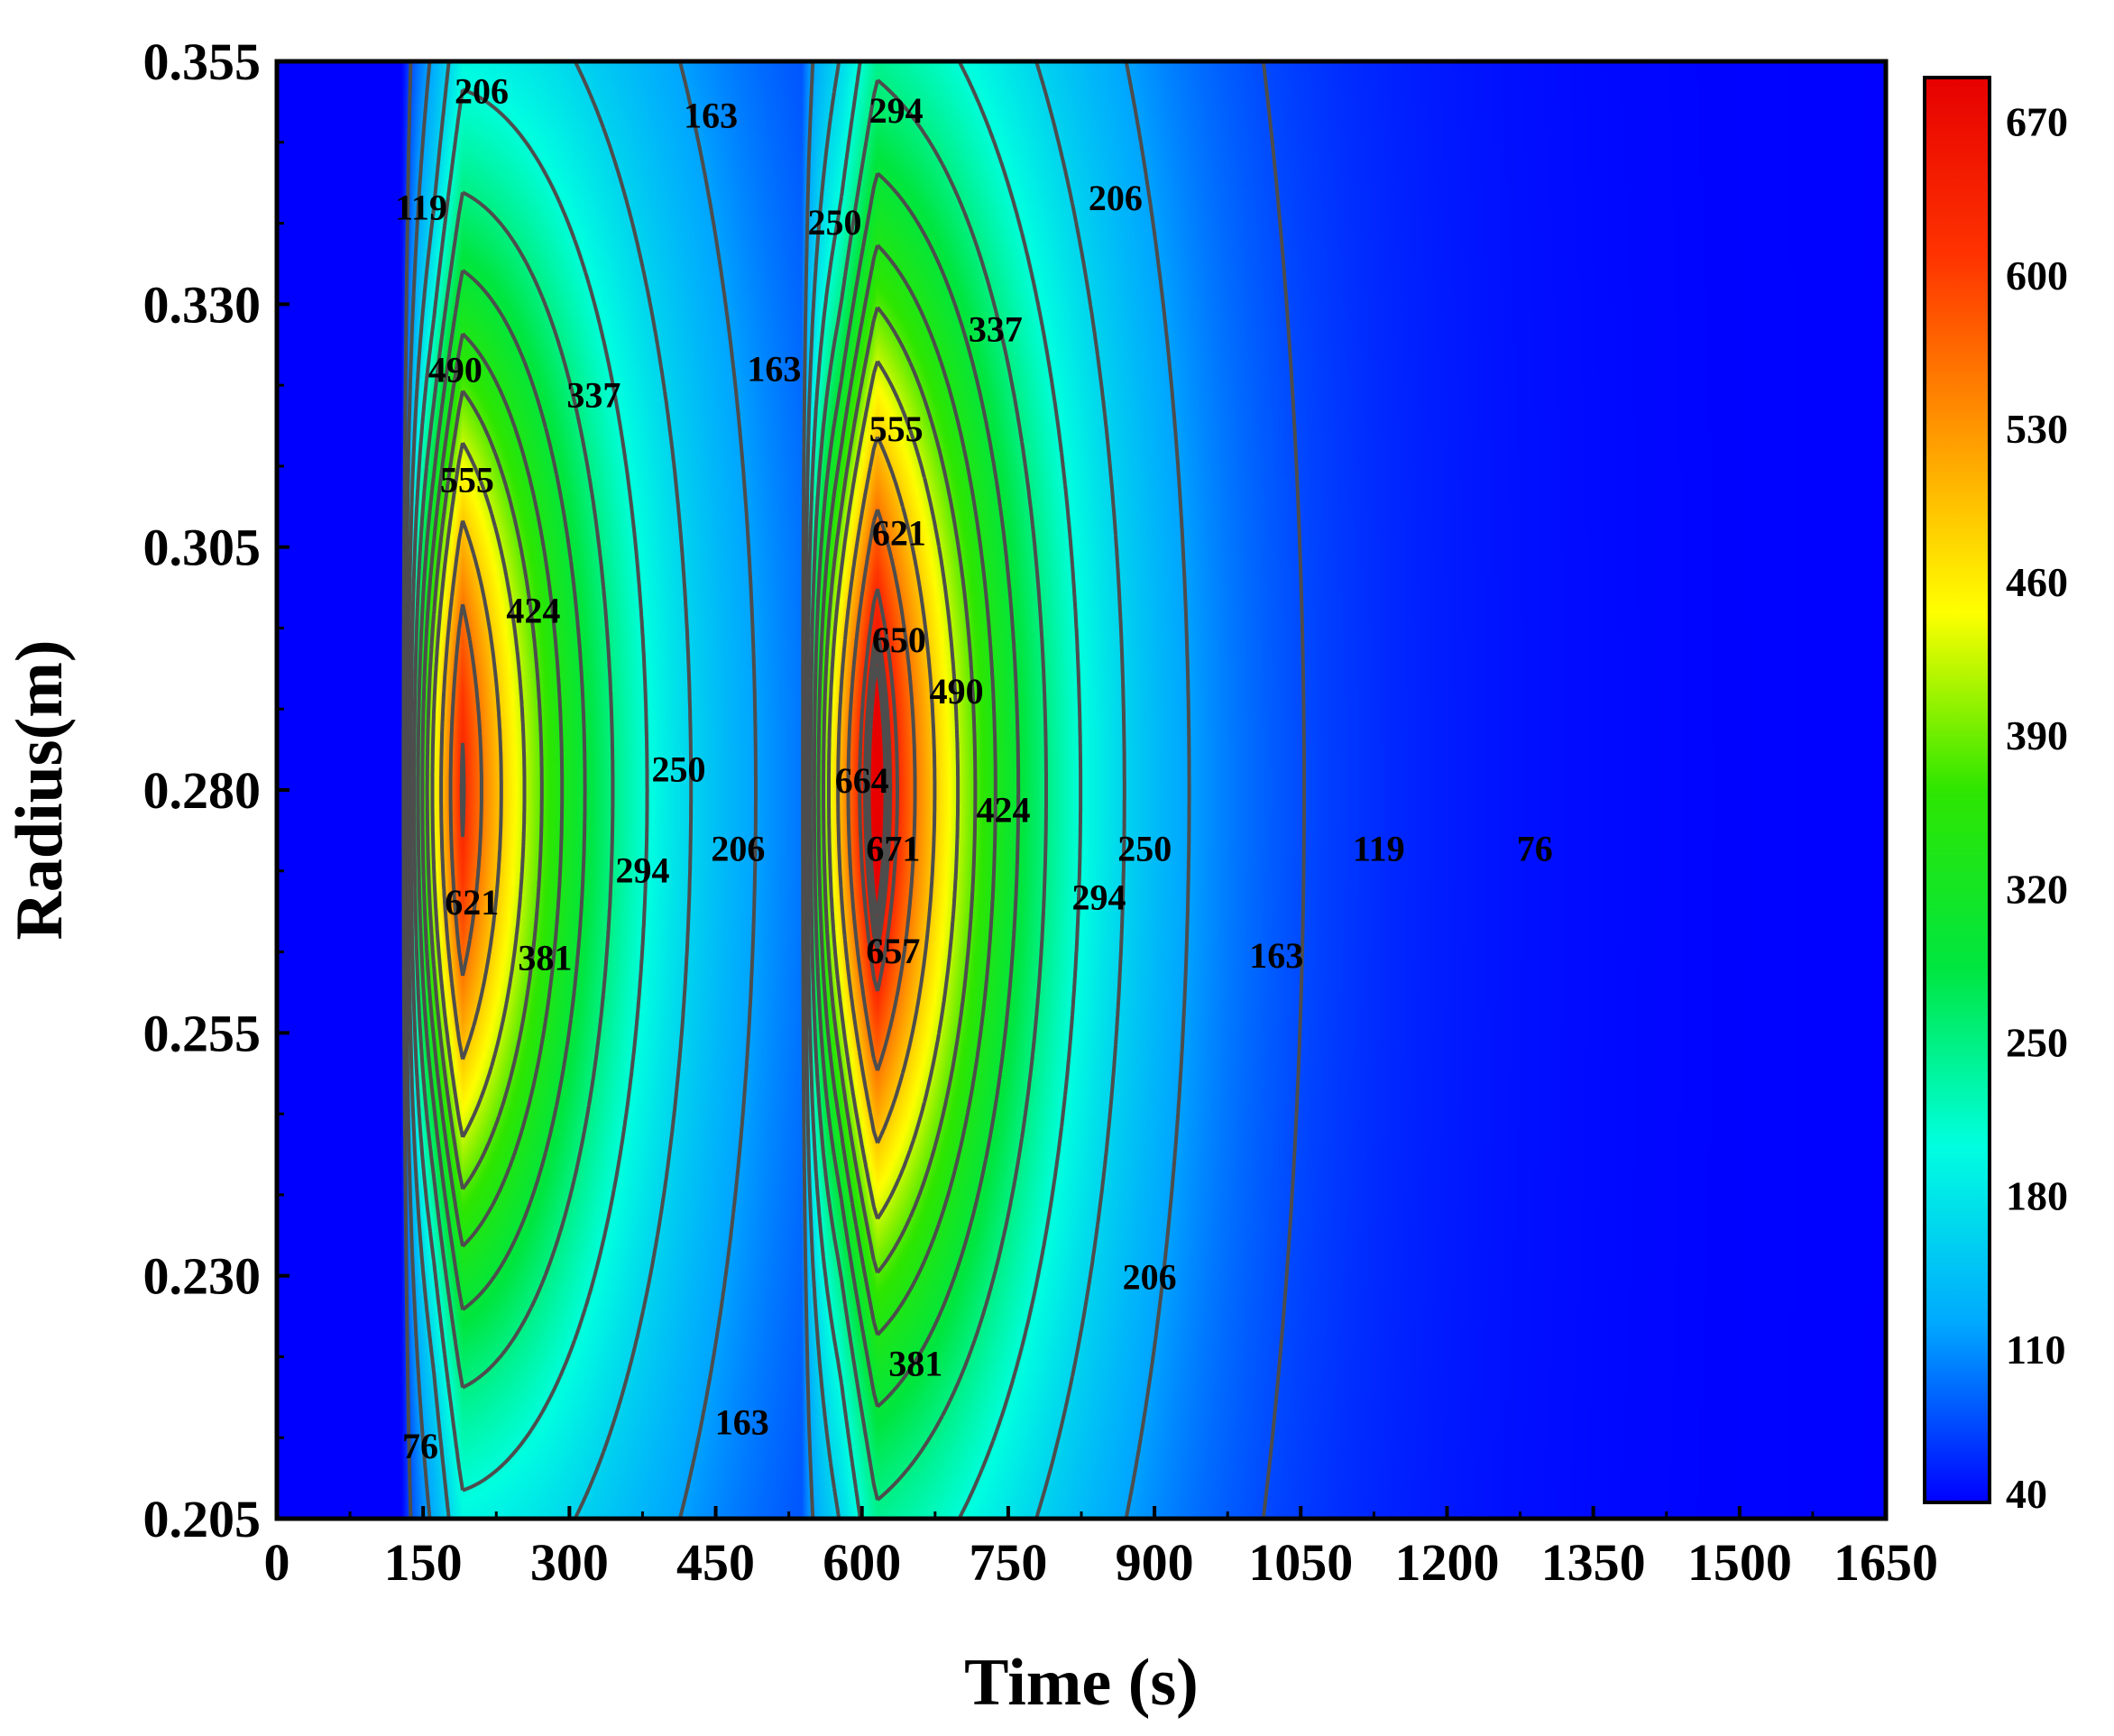  What do you see at coordinates (40, 789) in the screenshot?
I see `y-axis-title: Radius(m)` at bounding box center [40, 789].